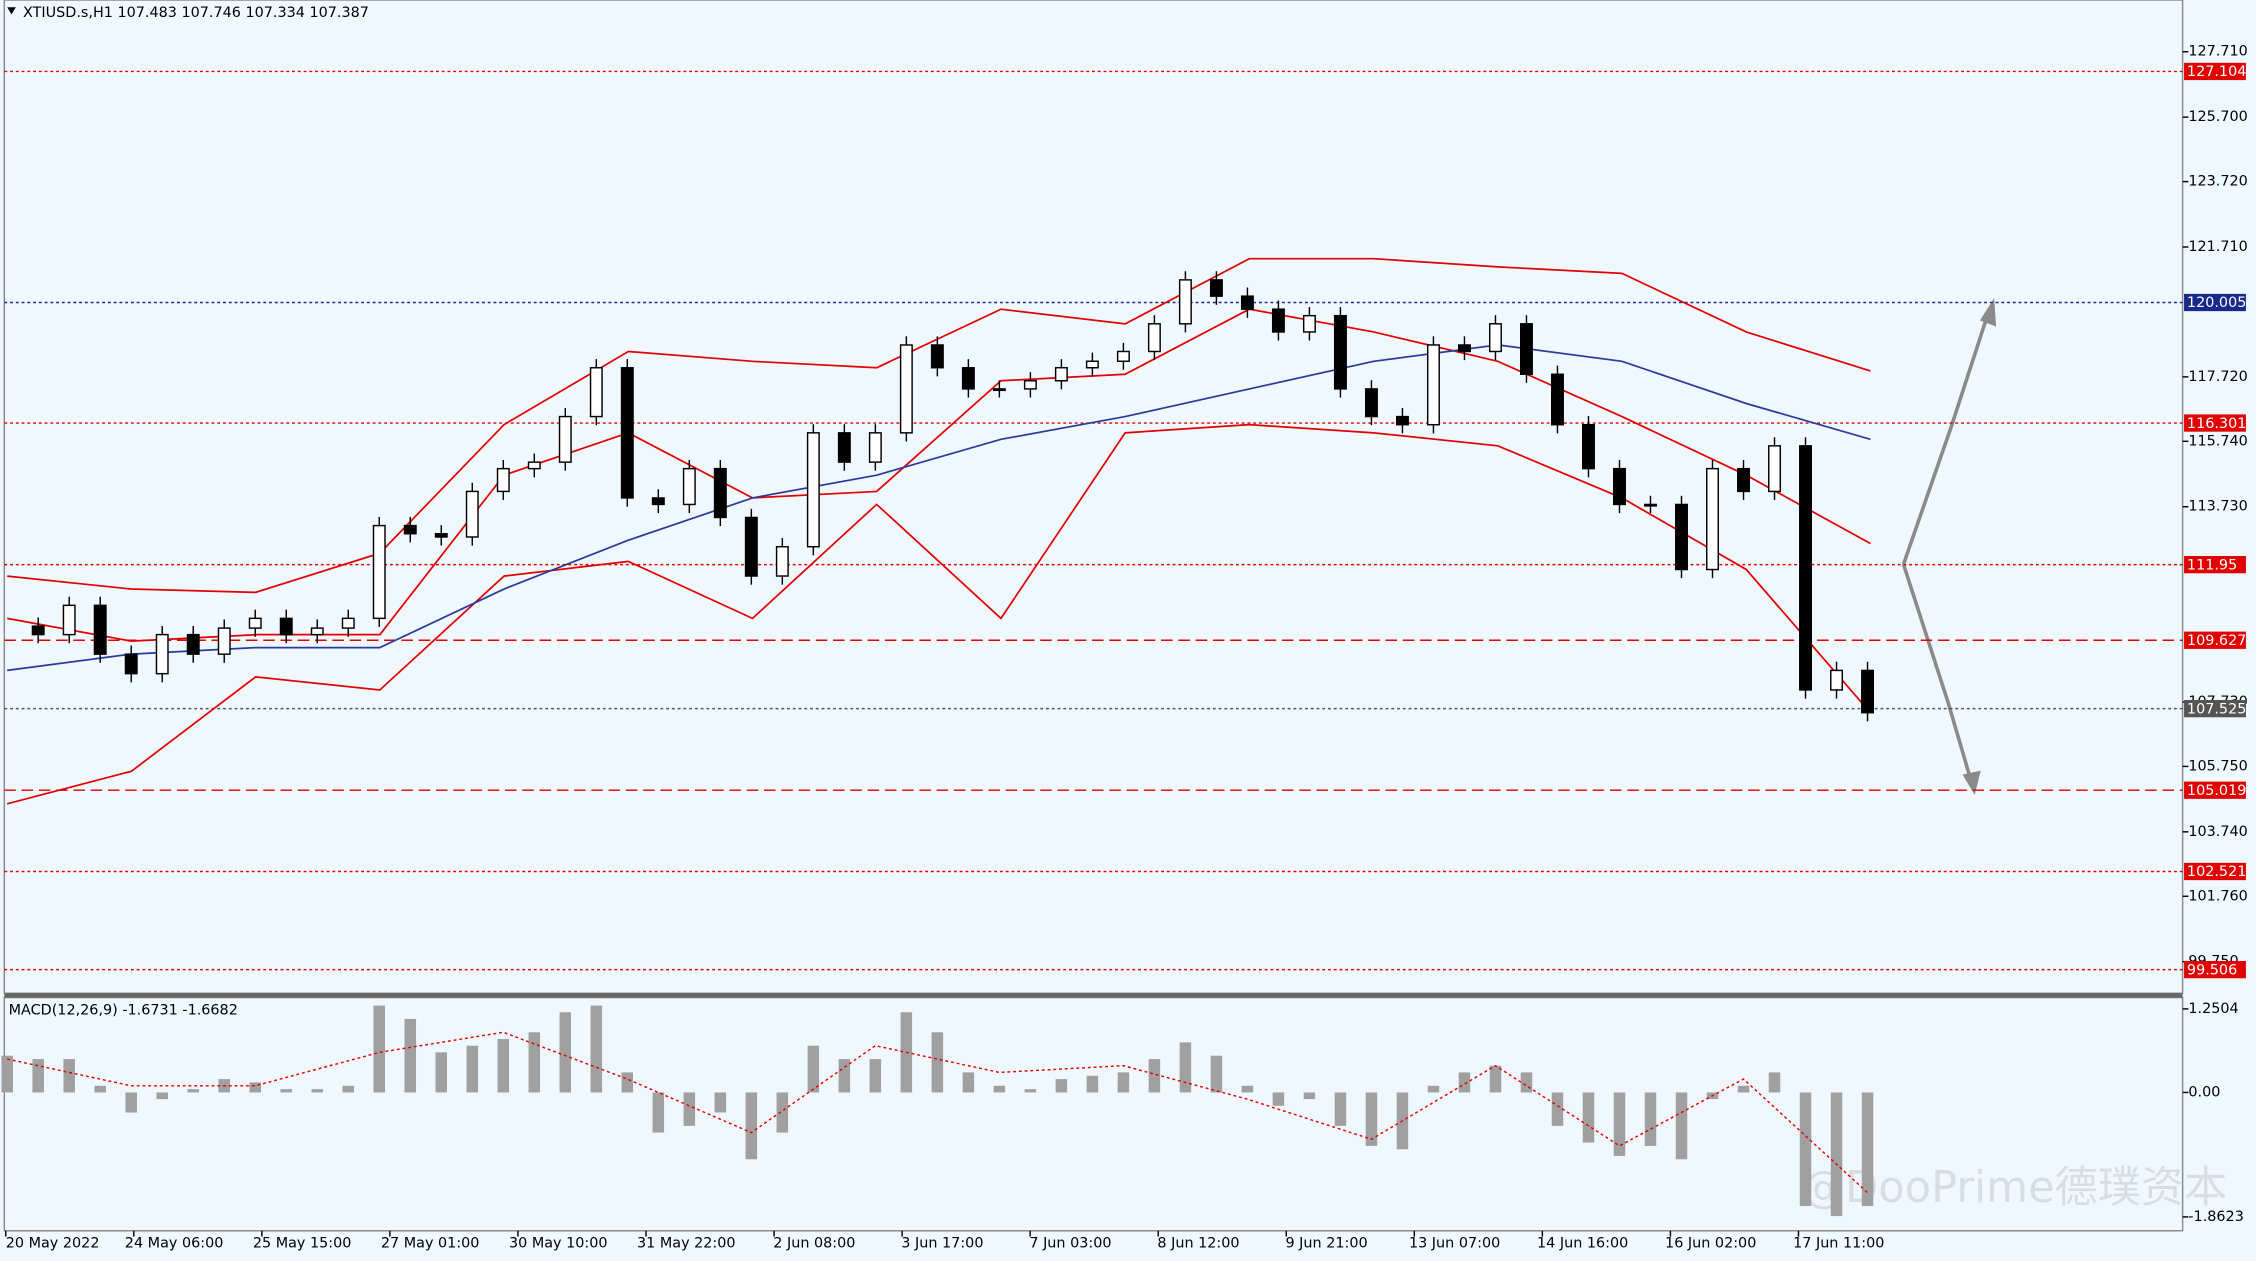 This screenshot has height=1261, width=2256. I want to click on arrow-head, so click(1971, 782).